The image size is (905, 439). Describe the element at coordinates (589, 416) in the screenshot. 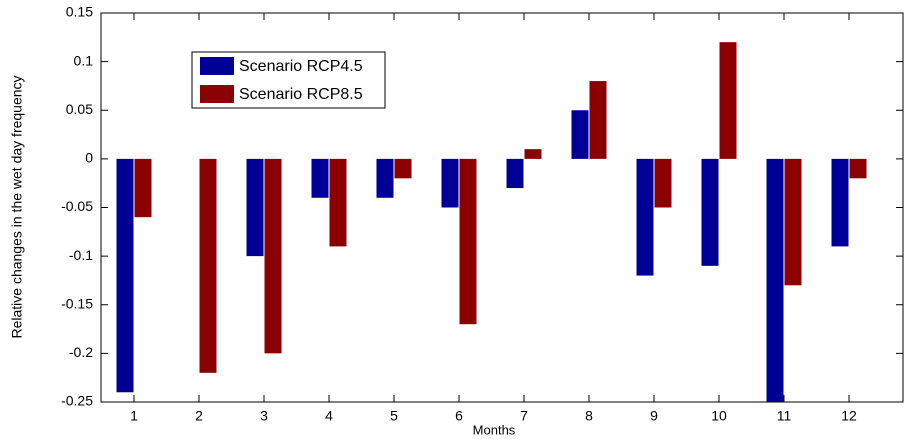

I see `x-tick-label: 8` at that location.